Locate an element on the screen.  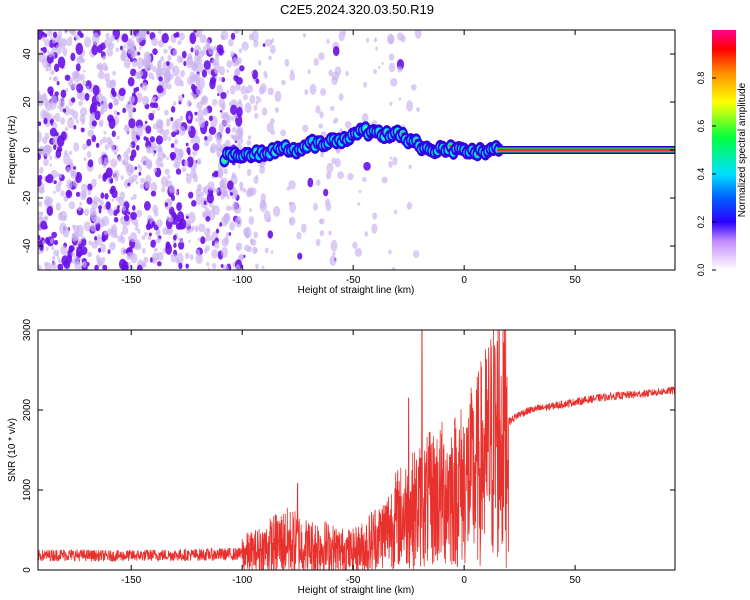
spectrogram-x-tick-label: -150 is located at coordinates (131, 280).